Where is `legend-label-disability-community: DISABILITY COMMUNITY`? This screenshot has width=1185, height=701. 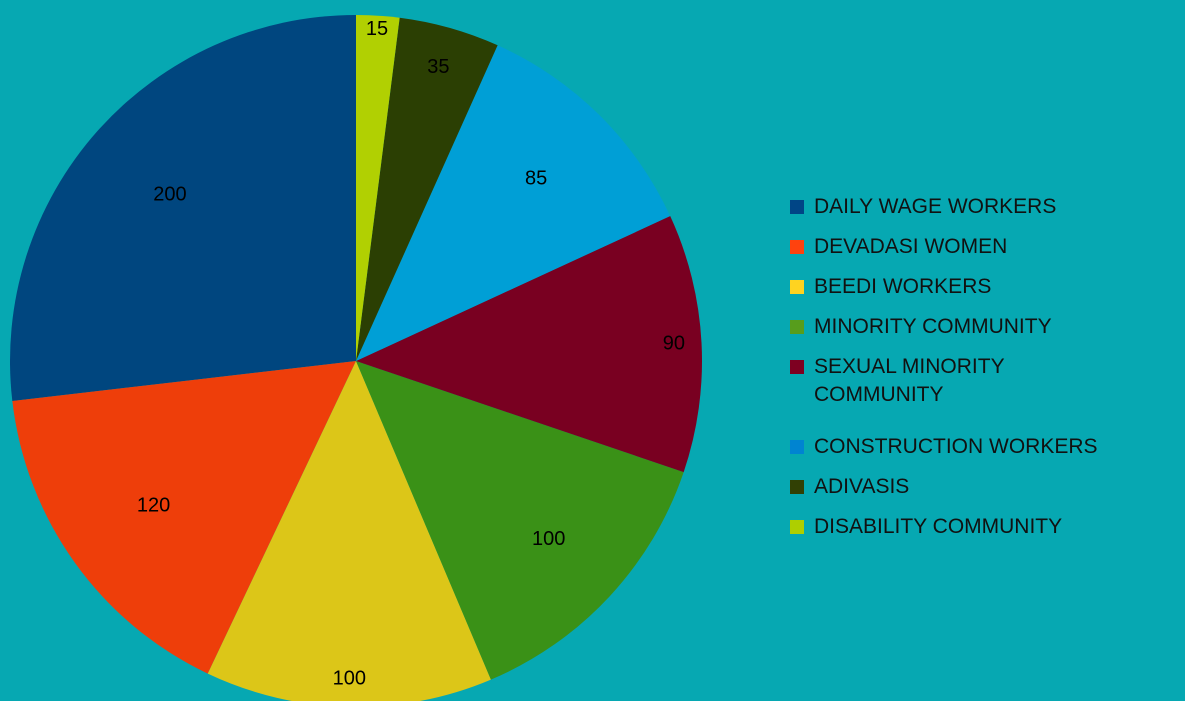 legend-label-disability-community: DISABILITY COMMUNITY is located at coordinates (938, 526).